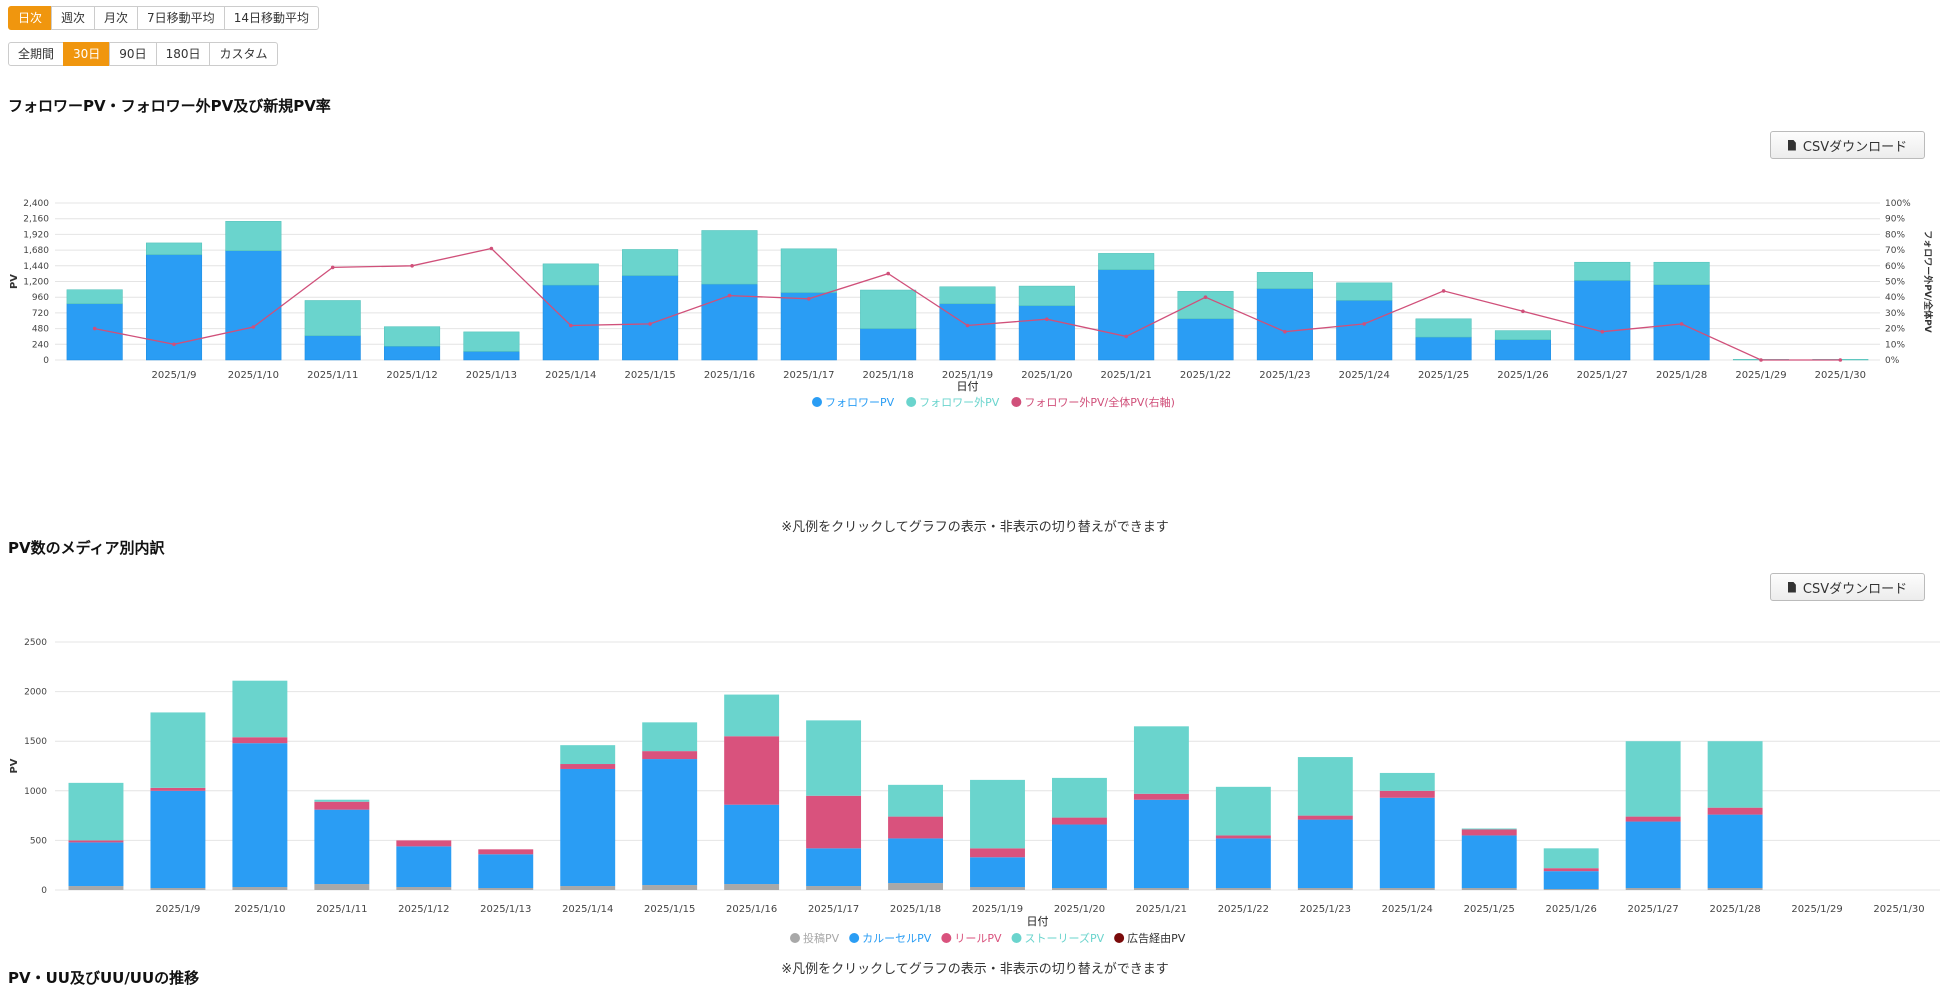 The height and width of the screenshot is (988, 1950). Describe the element at coordinates (183, 54) in the screenshot. I see `period-180d-button: 180日` at that location.